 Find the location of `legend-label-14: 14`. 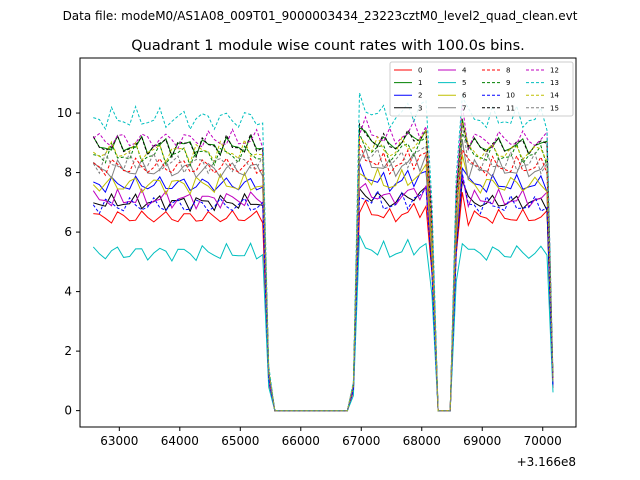

legend-label-14: 14 is located at coordinates (554, 96).